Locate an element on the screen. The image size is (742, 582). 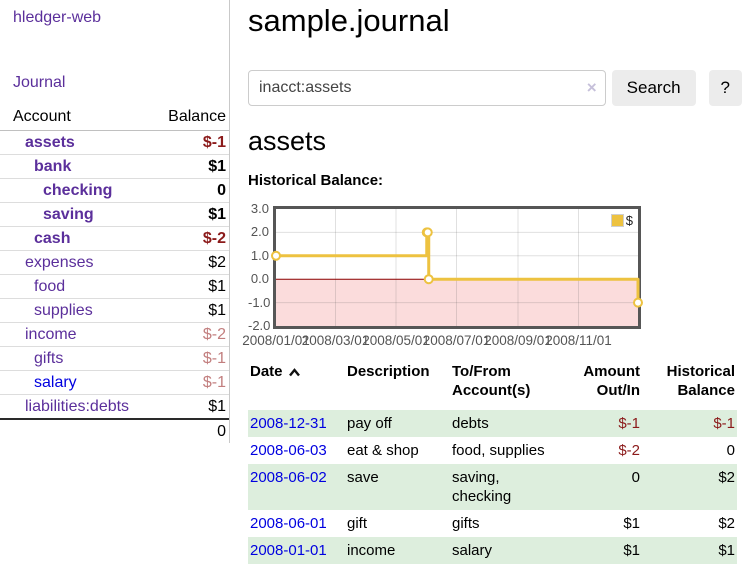
x-axis-tick-label: 2008/11/01 is located at coordinates (578, 340).